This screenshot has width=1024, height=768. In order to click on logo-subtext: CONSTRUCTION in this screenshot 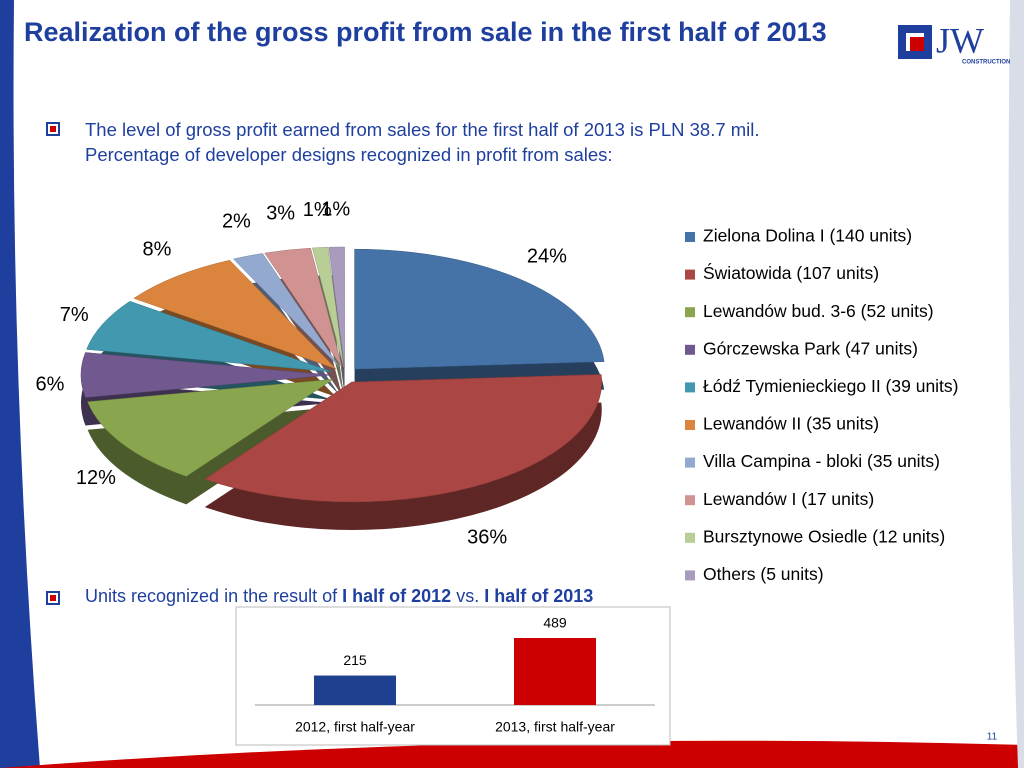, I will do `click(986, 63)`.